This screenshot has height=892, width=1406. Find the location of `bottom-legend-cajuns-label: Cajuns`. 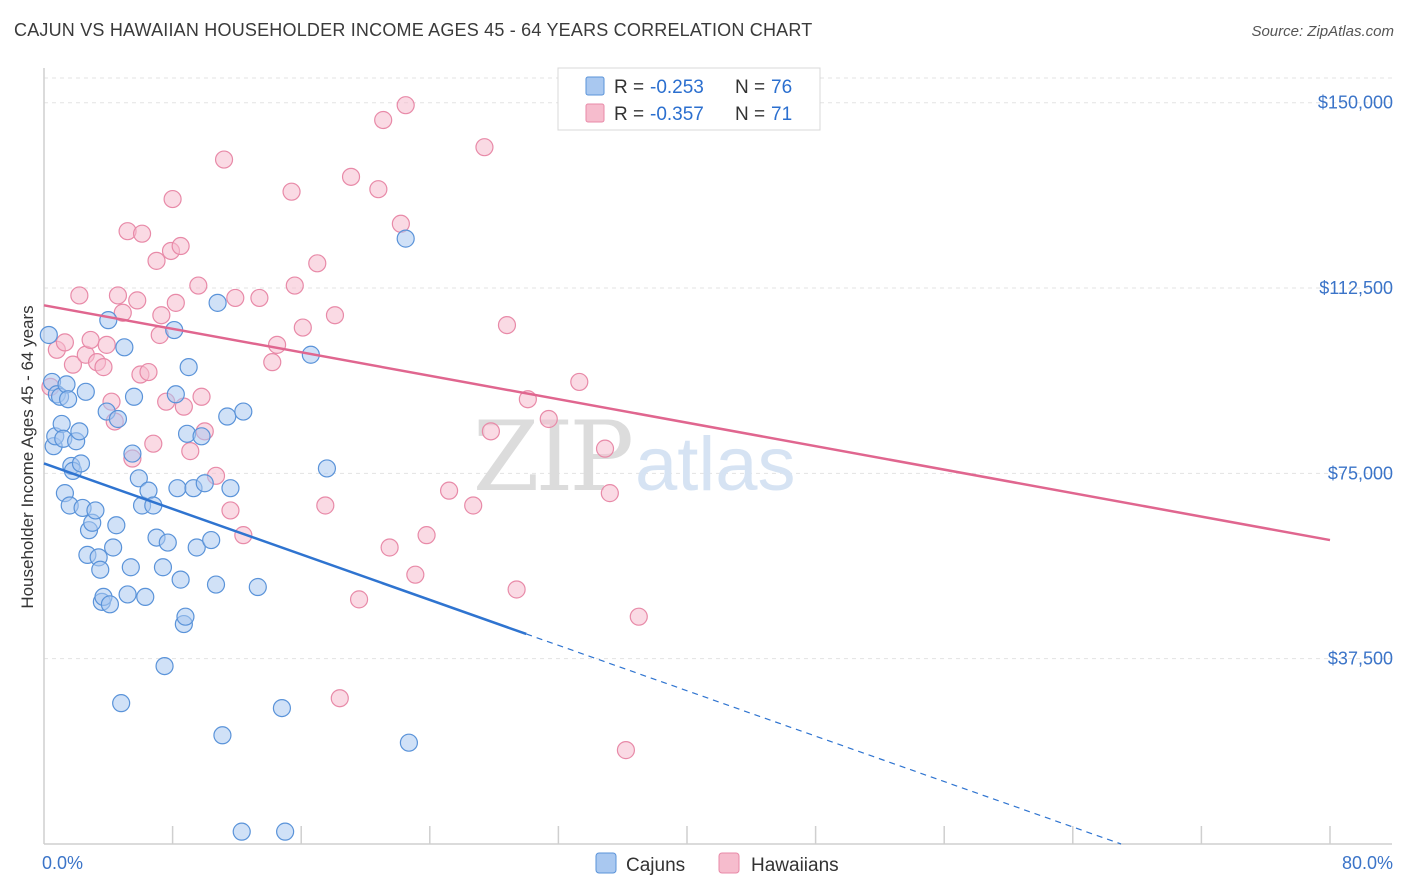

bottom-legend-cajuns-label: Cajuns is located at coordinates (655, 865).